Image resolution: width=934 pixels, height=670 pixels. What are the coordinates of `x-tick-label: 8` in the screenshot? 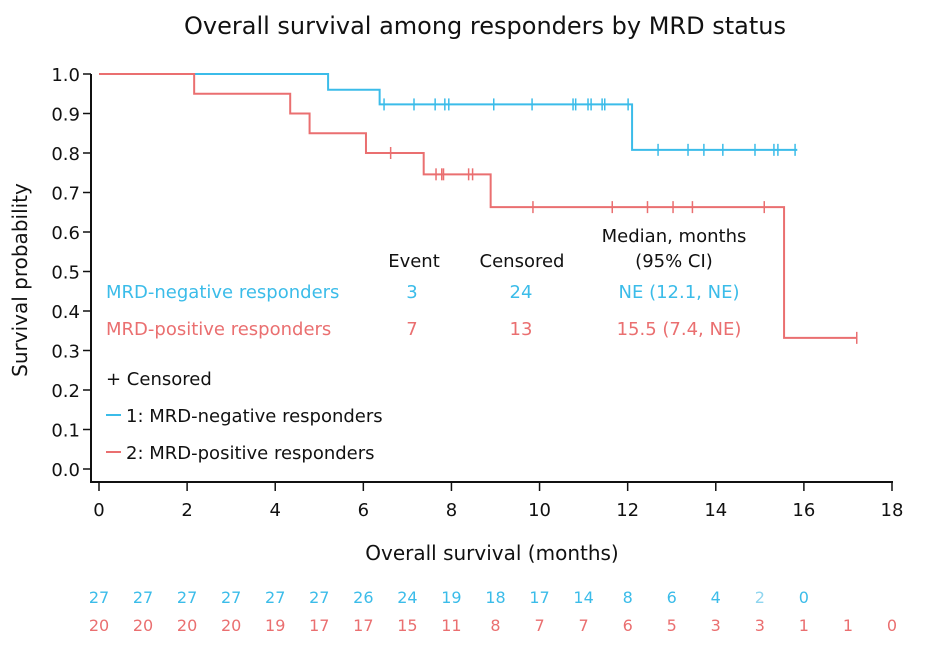 It's located at (451, 510).